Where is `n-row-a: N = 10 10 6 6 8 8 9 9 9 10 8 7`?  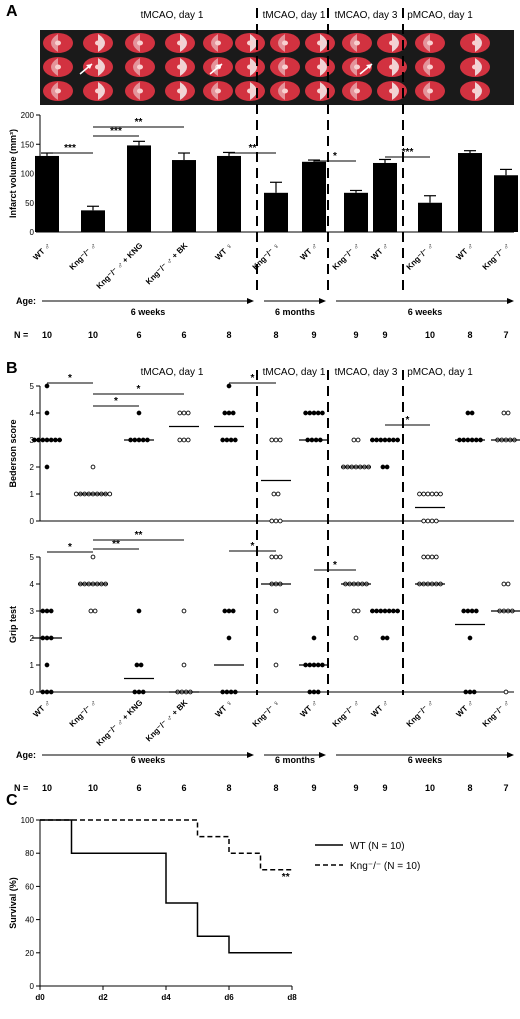
n-row-a: N = 10 10 6 6 8 8 9 9 9 10 8 7 is located at coordinates (261, 335).